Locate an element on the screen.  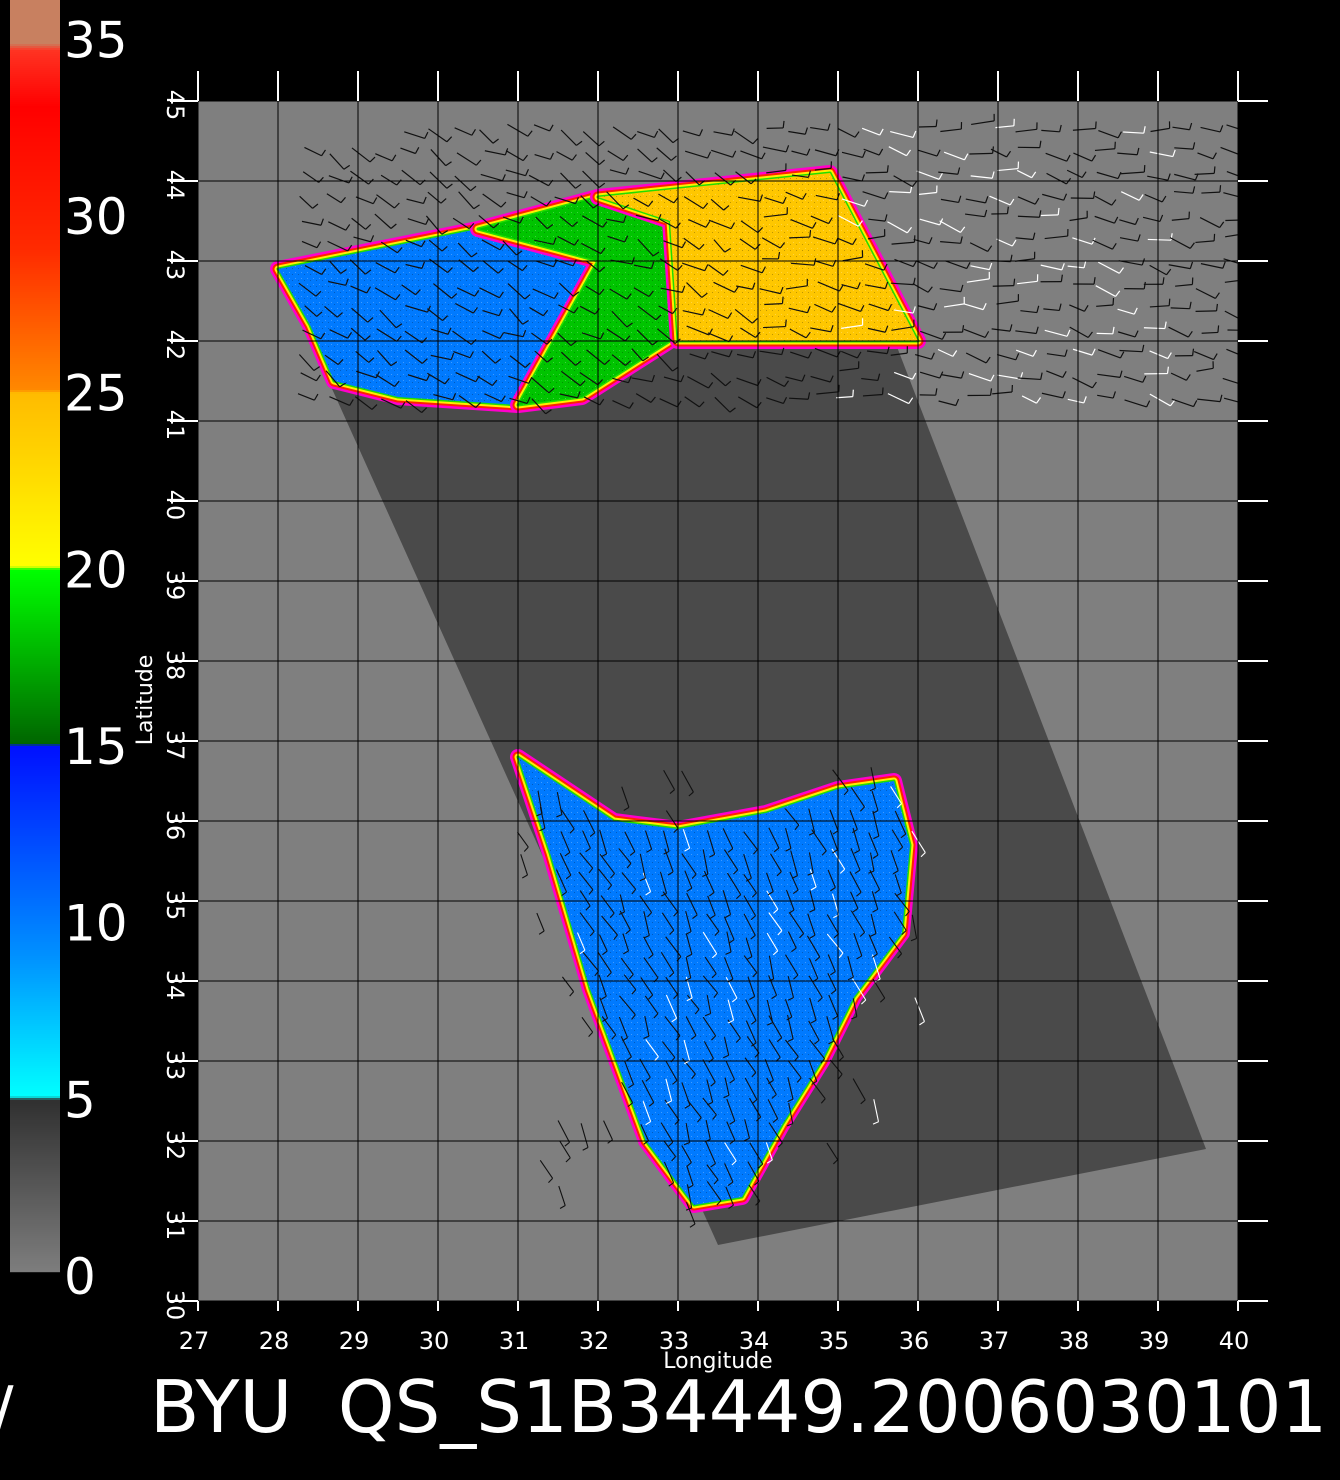
y-tick-label: 45 is located at coordinates (175, 105).